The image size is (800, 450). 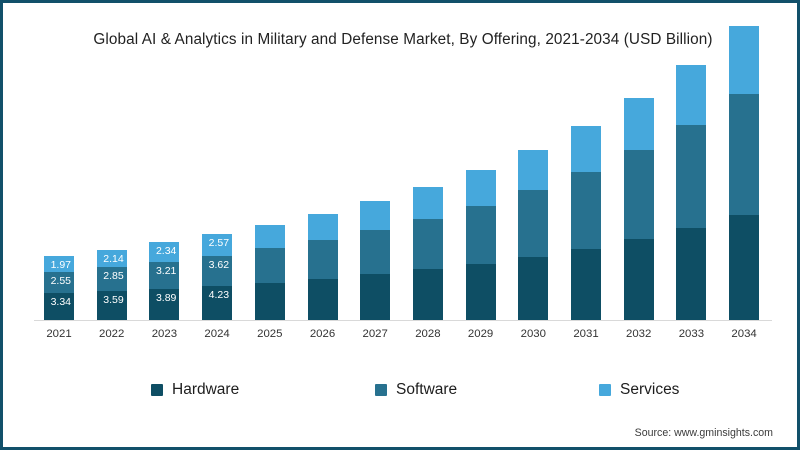 I want to click on bar-segment-services-2029, so click(x=480, y=187).